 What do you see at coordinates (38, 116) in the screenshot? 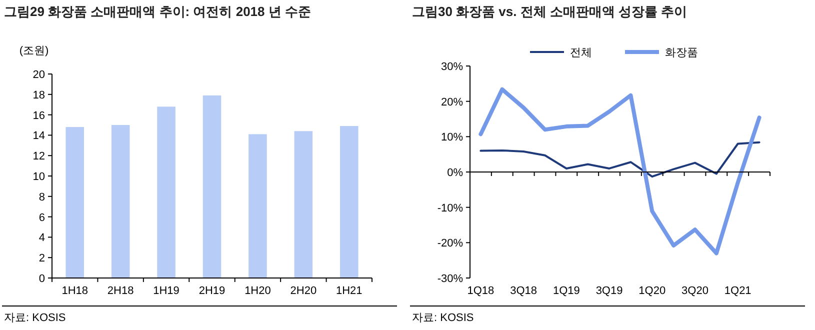
I see `y-tick-label: 16` at bounding box center [38, 116].